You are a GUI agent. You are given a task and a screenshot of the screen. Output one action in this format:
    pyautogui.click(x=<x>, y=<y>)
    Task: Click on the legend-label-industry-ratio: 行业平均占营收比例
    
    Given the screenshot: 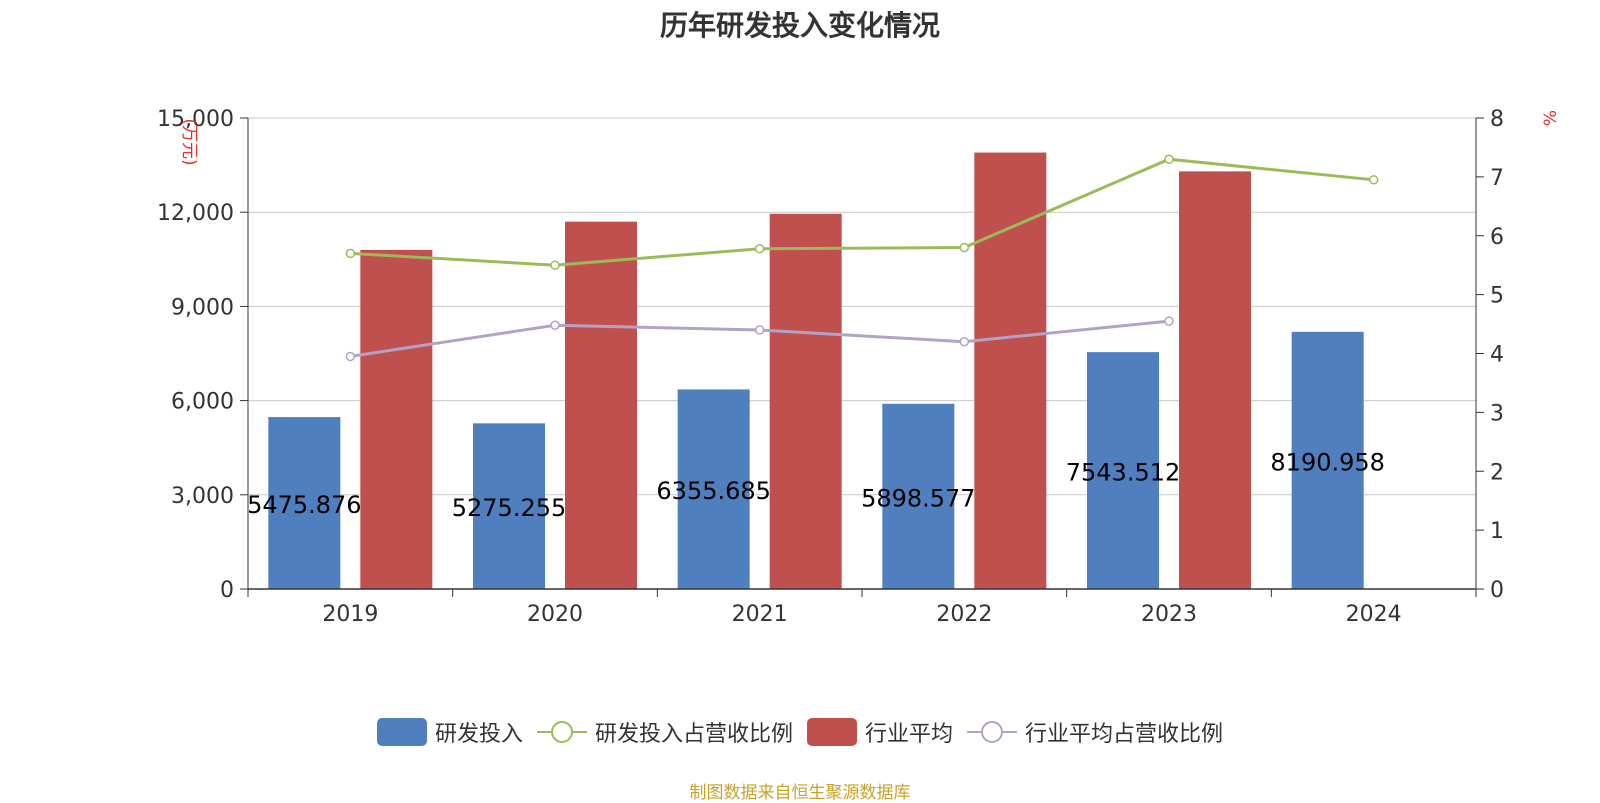 What is the action you would take?
    pyautogui.click(x=1124, y=734)
    